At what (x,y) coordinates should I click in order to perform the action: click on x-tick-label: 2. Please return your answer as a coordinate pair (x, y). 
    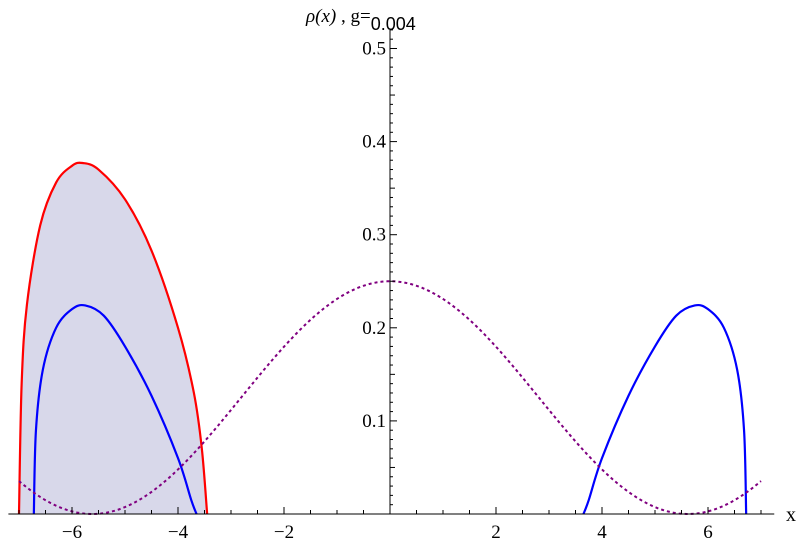
    Looking at the image, I should click on (496, 532).